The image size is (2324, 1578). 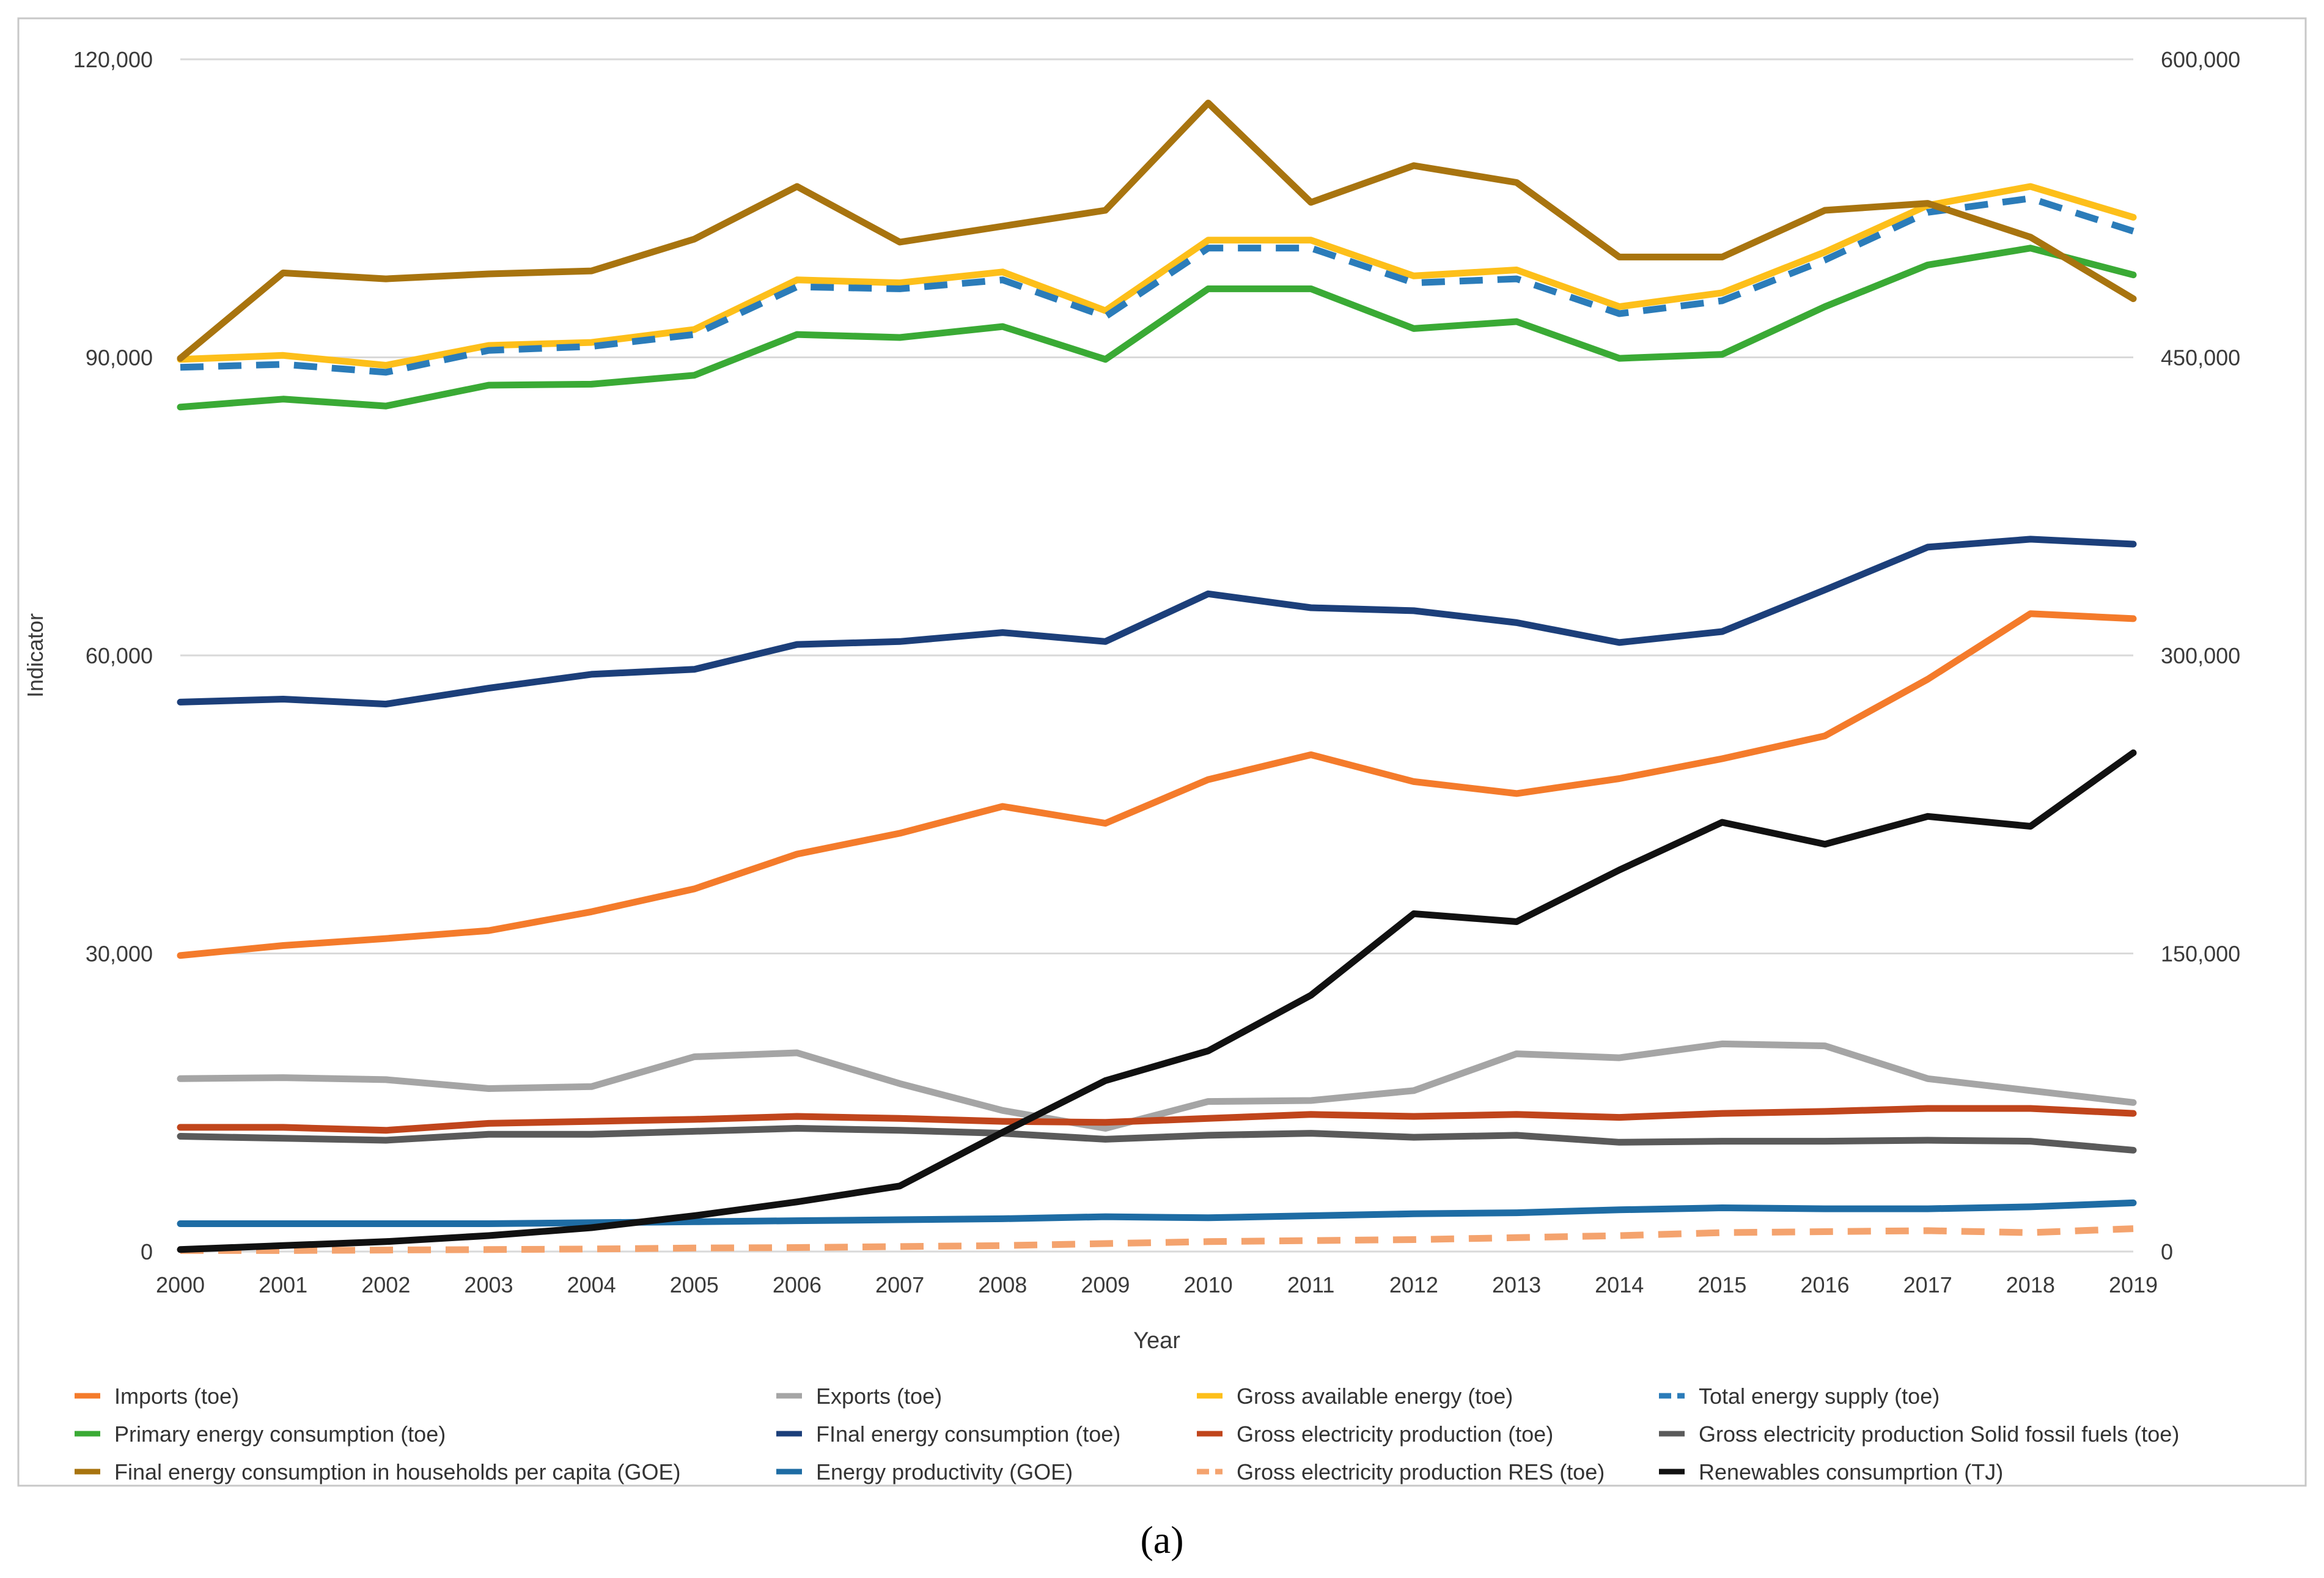 I want to click on x-axis-title: Year, so click(x=1156, y=1341).